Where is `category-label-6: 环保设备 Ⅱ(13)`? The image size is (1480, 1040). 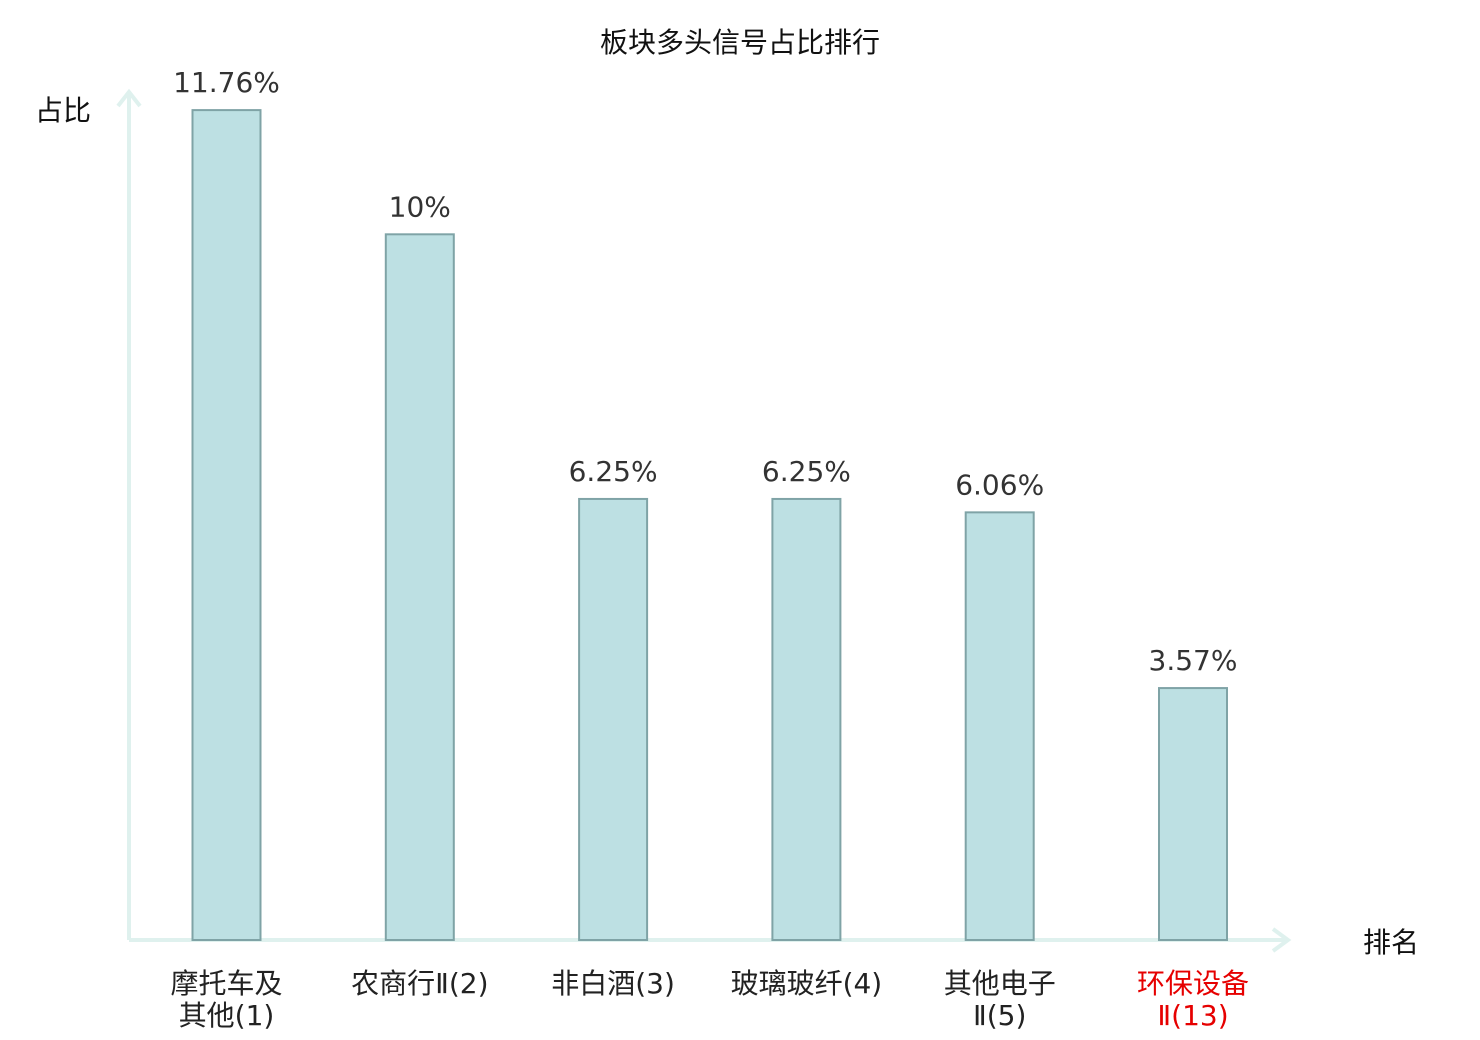
category-label-6: 环保设备 Ⅱ(13) is located at coordinates (1193, 999).